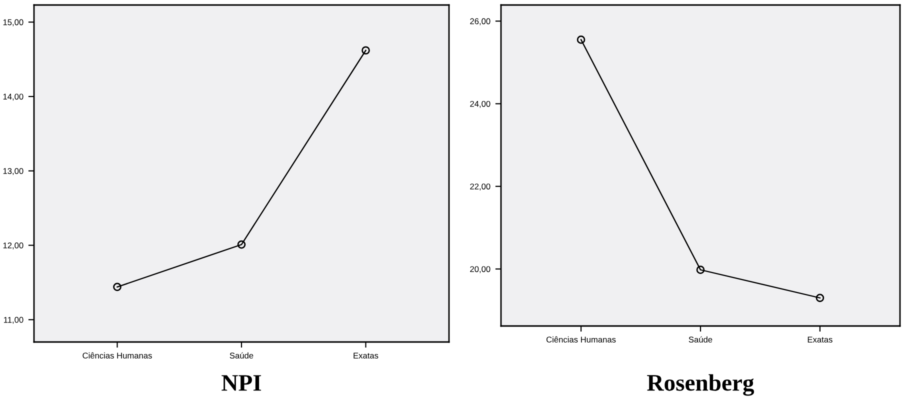 Image resolution: width=904 pixels, height=412 pixels. What do you see at coordinates (14, 320) in the screenshot?
I see `y-tick-label: 11,00` at bounding box center [14, 320].